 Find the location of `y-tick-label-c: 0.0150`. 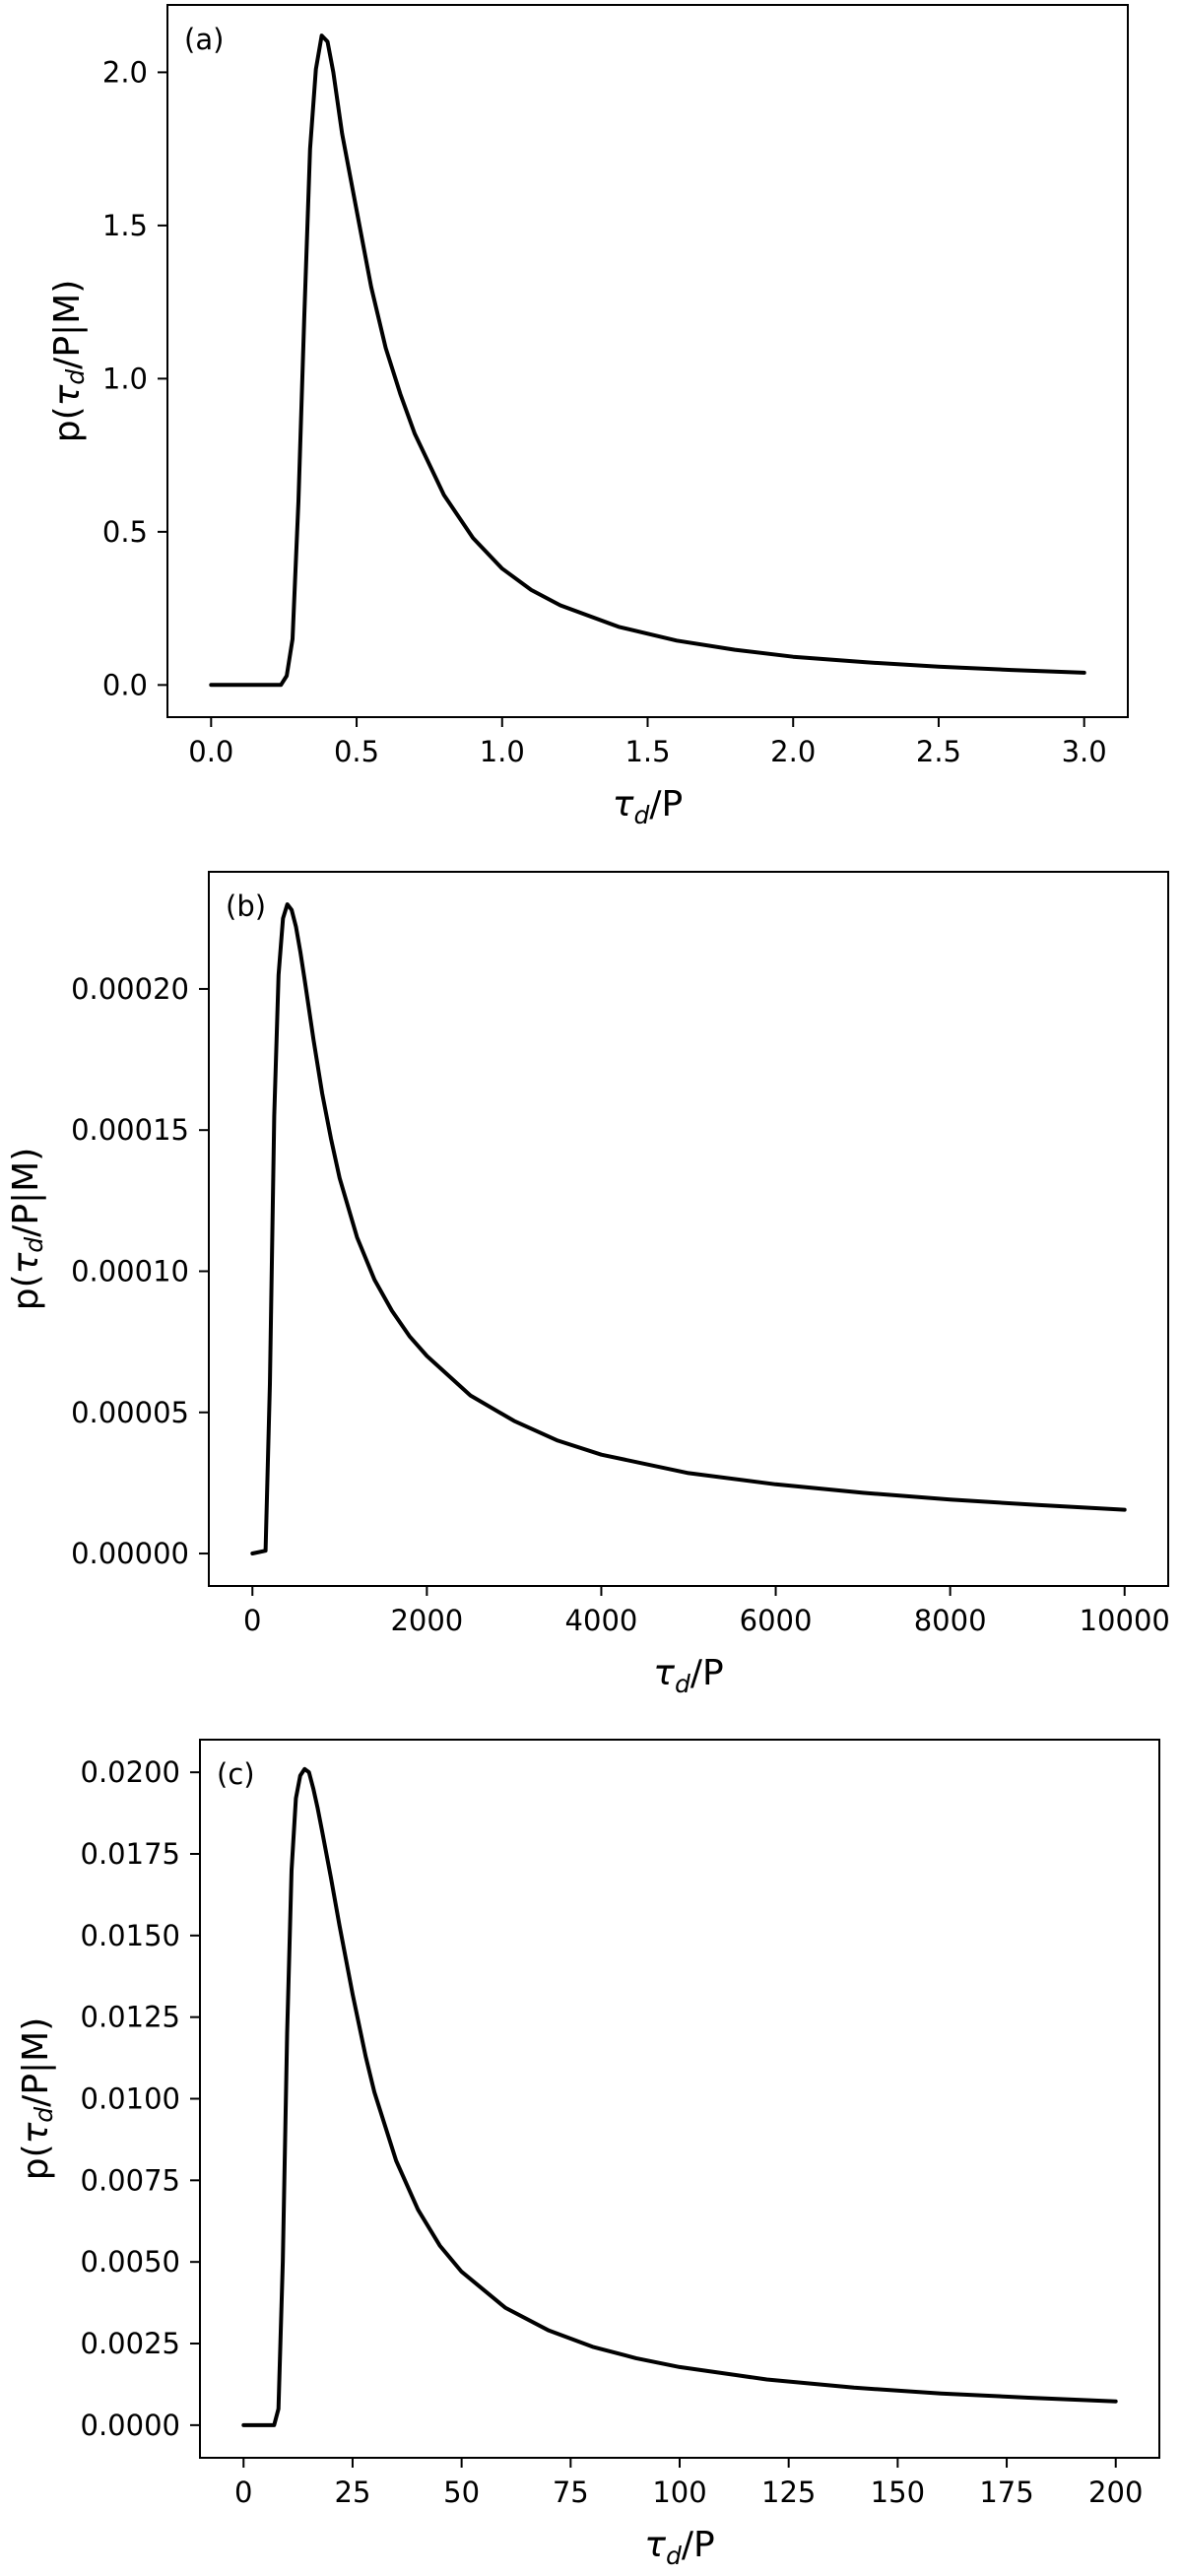

y-tick-label-c: 0.0150 is located at coordinates (130, 1936).